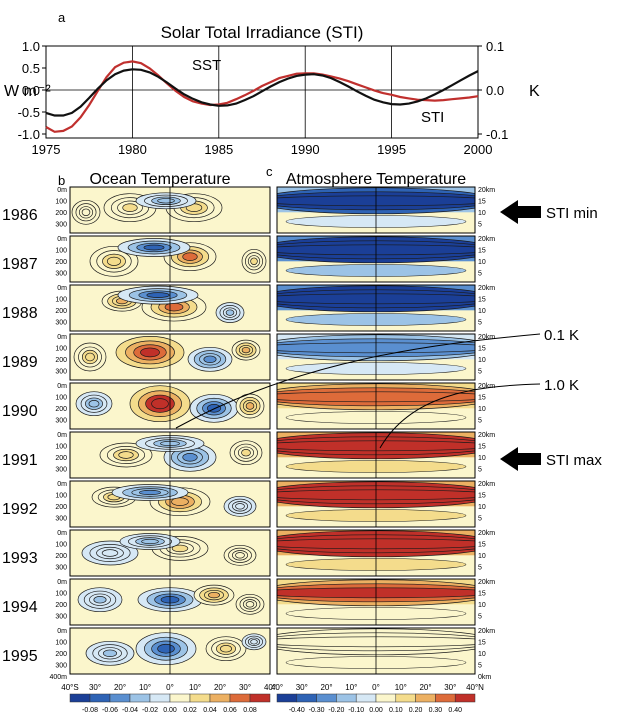  What do you see at coordinates (302, 687) in the screenshot?
I see `atmosphere-x-tick-label: 30°` at bounding box center [302, 687].